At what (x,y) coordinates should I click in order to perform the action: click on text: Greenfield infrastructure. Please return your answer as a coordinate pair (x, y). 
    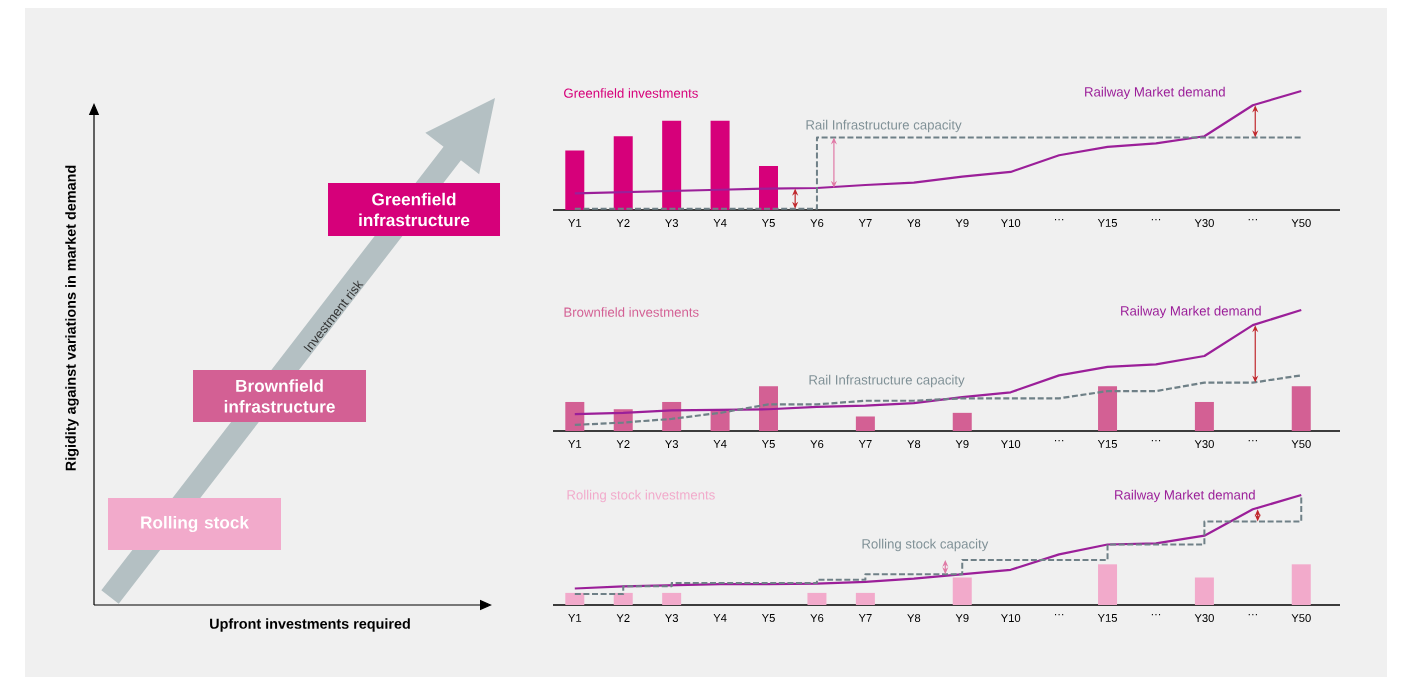
    Looking at the image, I should click on (414, 209).